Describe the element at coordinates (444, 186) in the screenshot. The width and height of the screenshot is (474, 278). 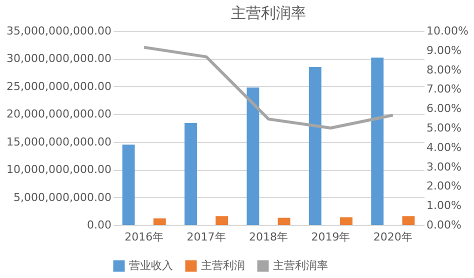
I see `y2-tick-label: 2.00%` at that location.